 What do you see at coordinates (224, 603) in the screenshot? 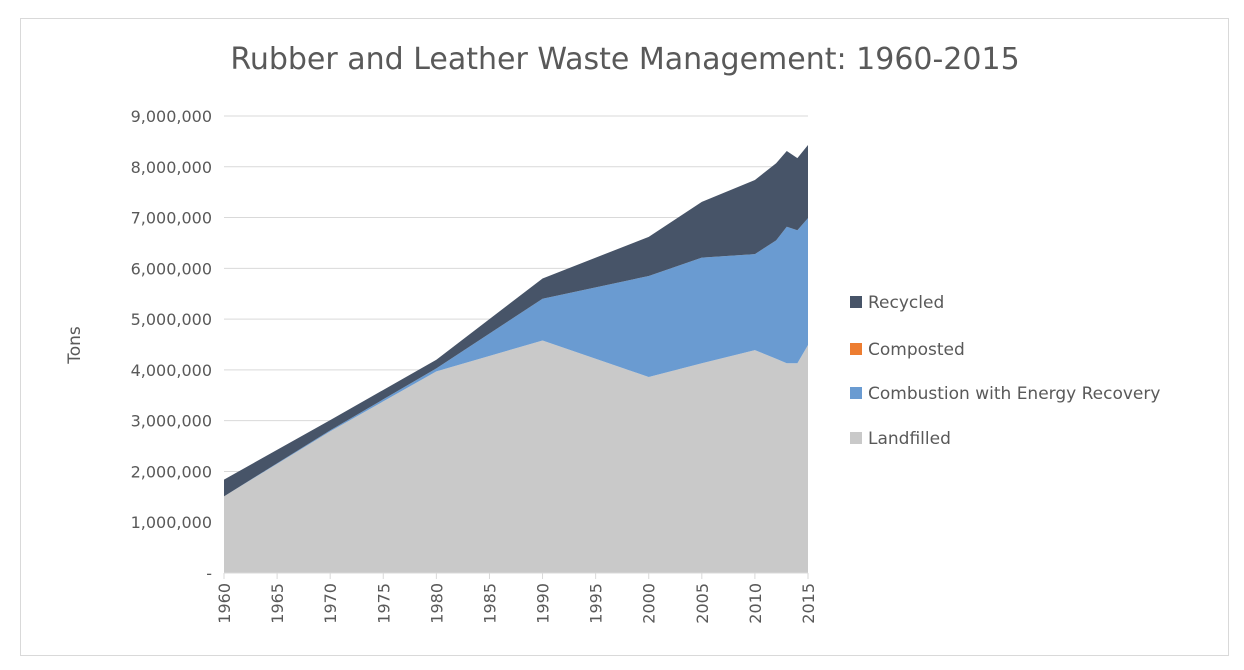
I see `x-tick-label: 1960` at bounding box center [224, 603].